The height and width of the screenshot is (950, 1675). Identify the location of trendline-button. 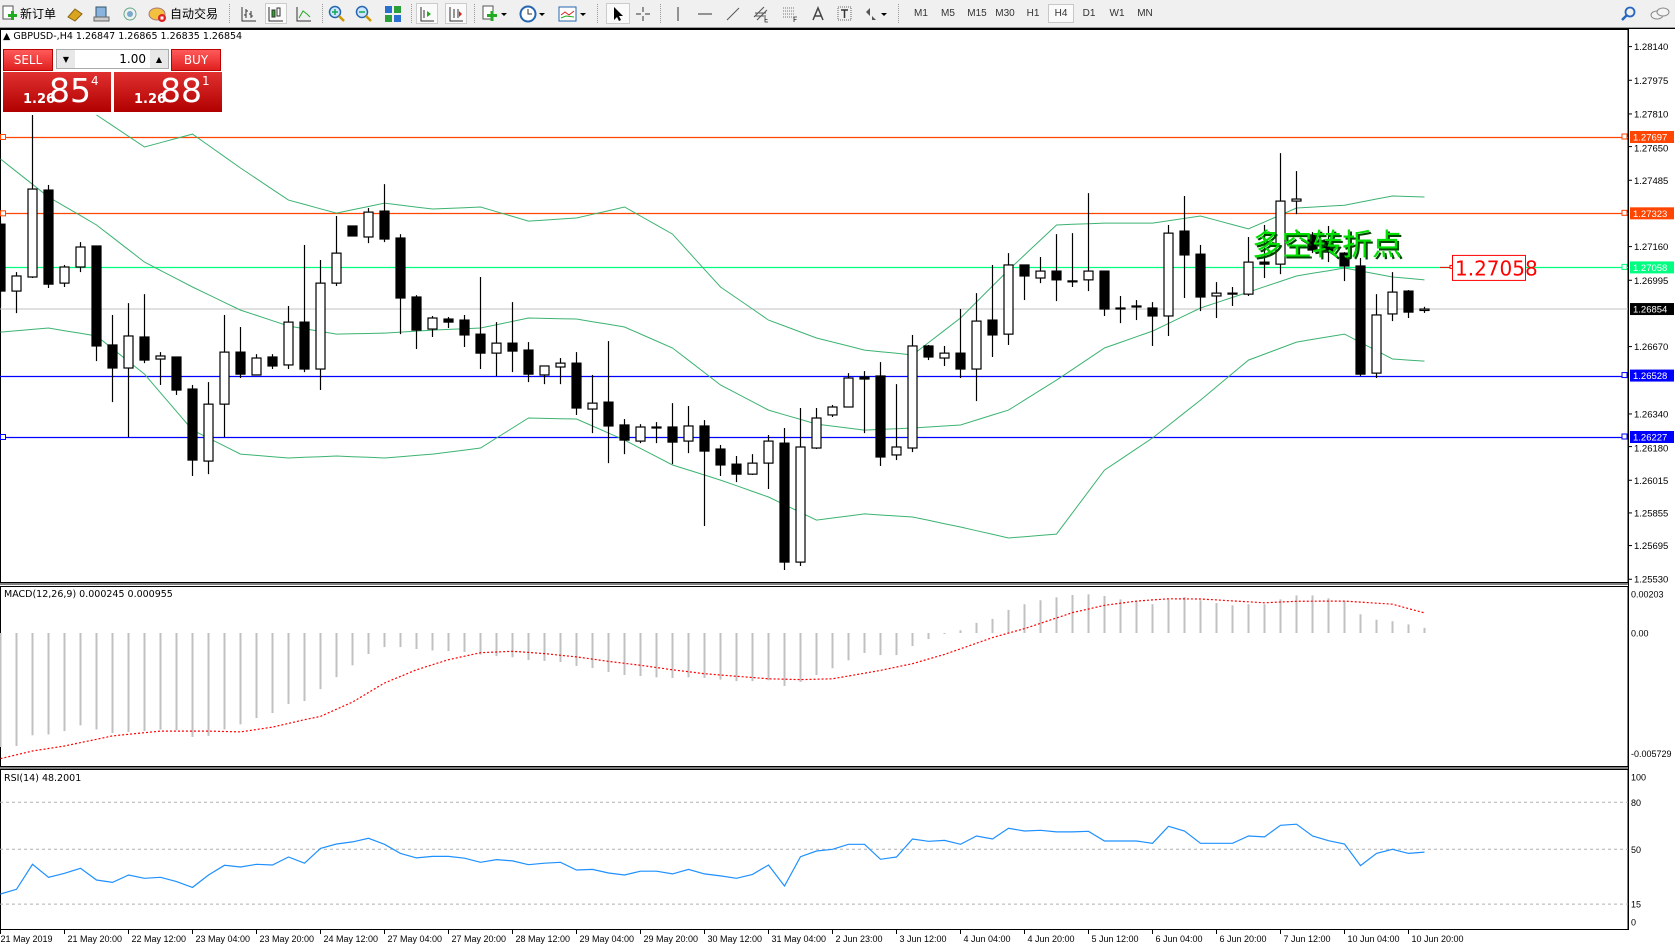
(733, 13).